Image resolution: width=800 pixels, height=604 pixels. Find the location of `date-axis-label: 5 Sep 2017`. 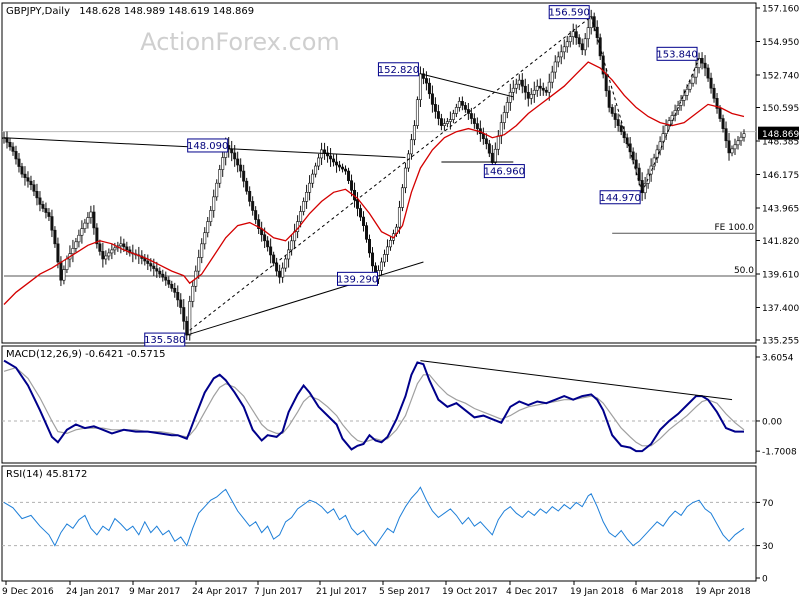

date-axis-label: 5 Sep 2017 is located at coordinates (404, 592).